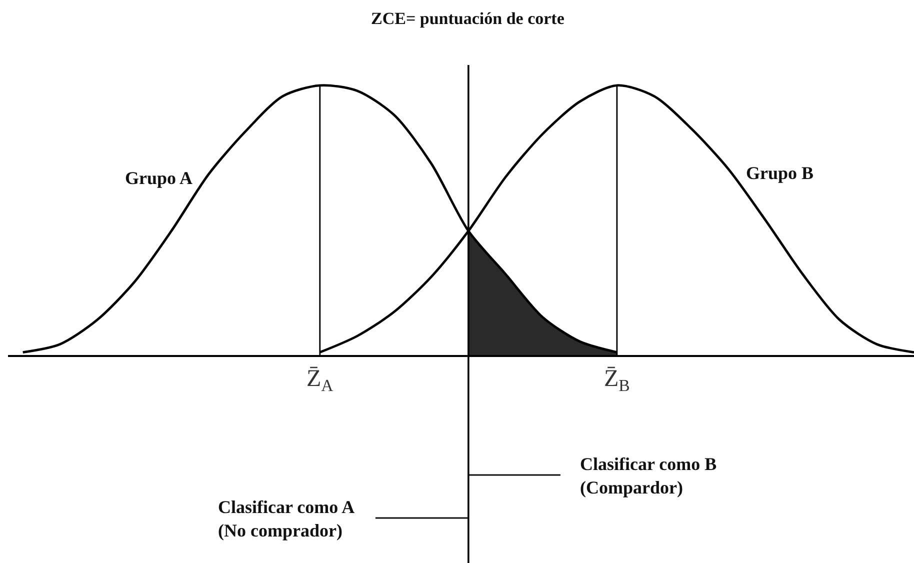 Image resolution: width=914 pixels, height=563 pixels. I want to click on text: Clasificar como A (No comprador), so click(286, 518).